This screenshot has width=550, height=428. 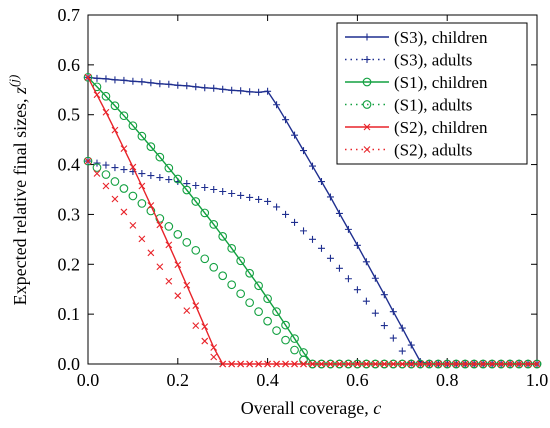 What do you see at coordinates (178, 380) in the screenshot?
I see `x-tick-label: 0.2` at bounding box center [178, 380].